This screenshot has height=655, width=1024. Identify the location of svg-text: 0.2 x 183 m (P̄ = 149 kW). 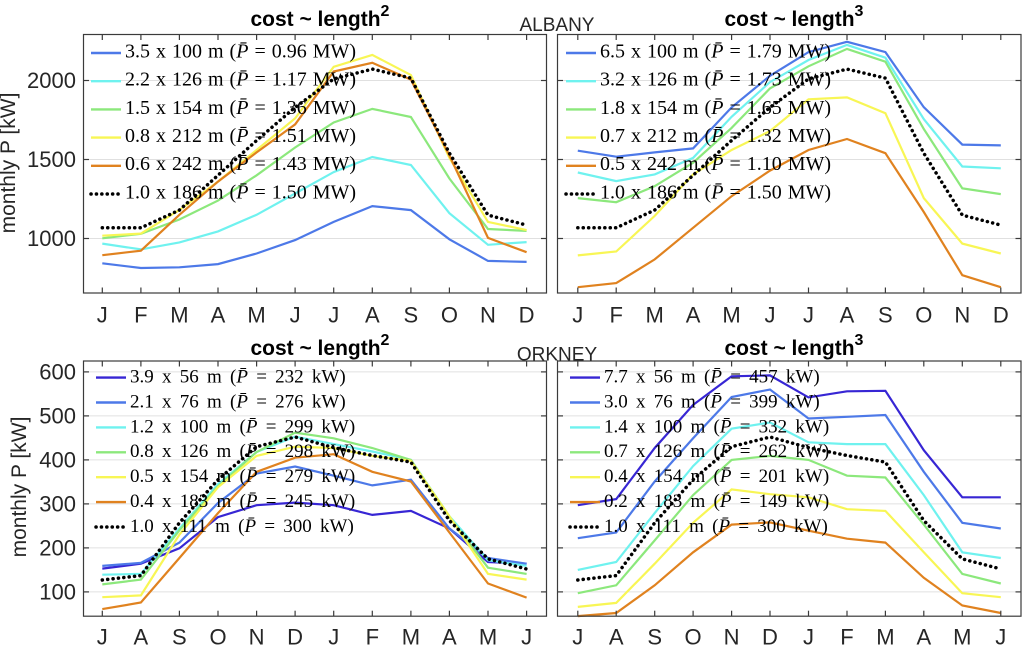
(716, 501).